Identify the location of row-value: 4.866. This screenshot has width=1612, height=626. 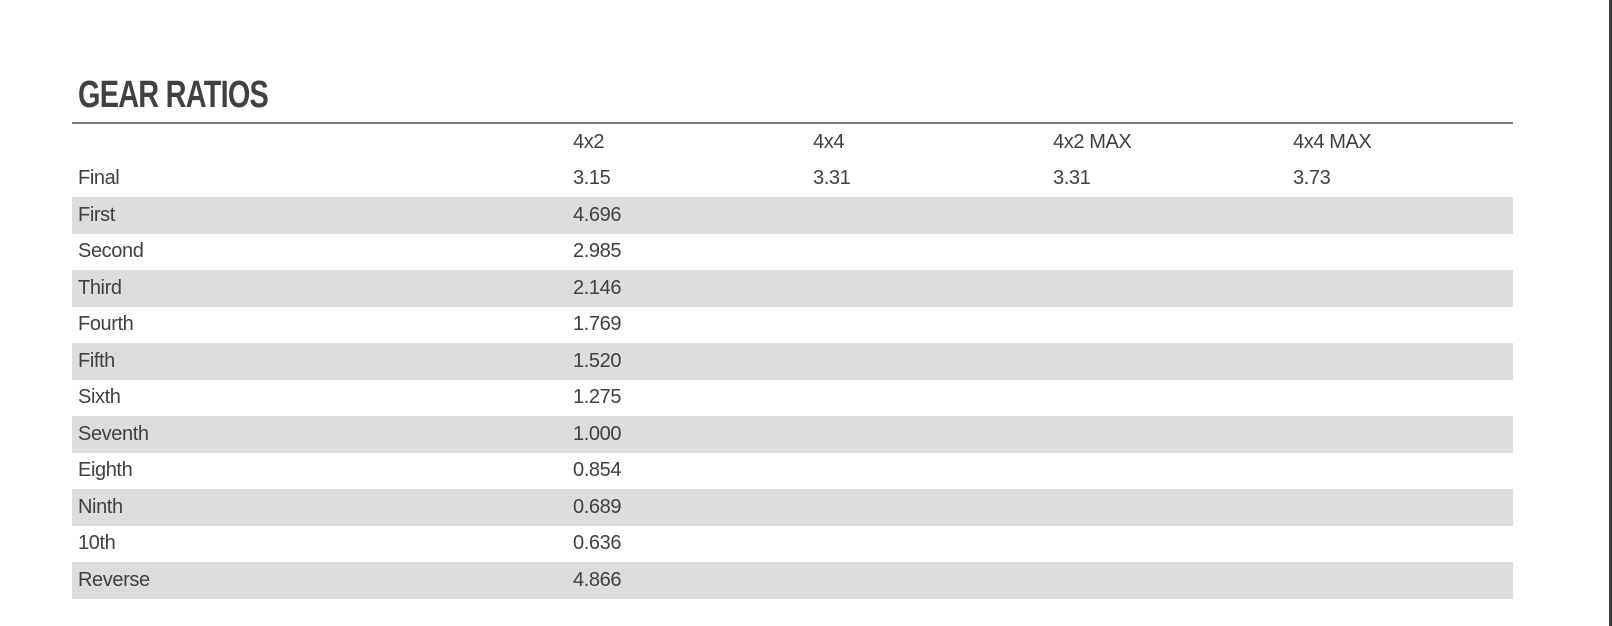
(597, 579).